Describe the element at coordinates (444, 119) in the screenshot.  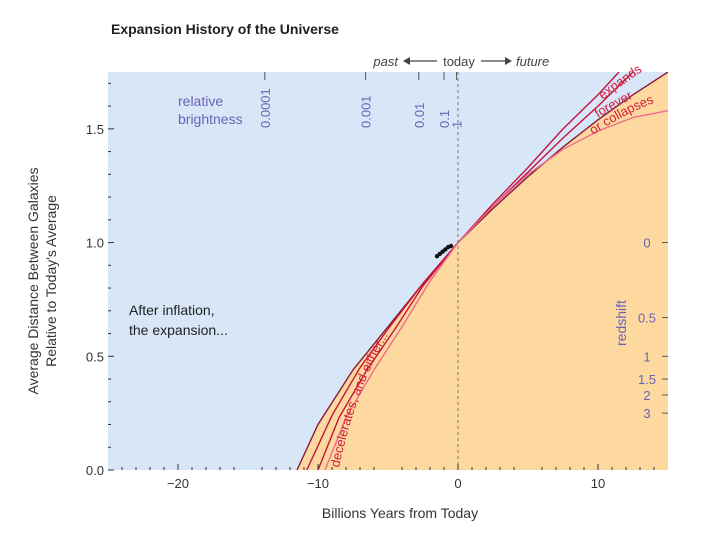
I see `brightness-tick-label: 0.1` at that location.